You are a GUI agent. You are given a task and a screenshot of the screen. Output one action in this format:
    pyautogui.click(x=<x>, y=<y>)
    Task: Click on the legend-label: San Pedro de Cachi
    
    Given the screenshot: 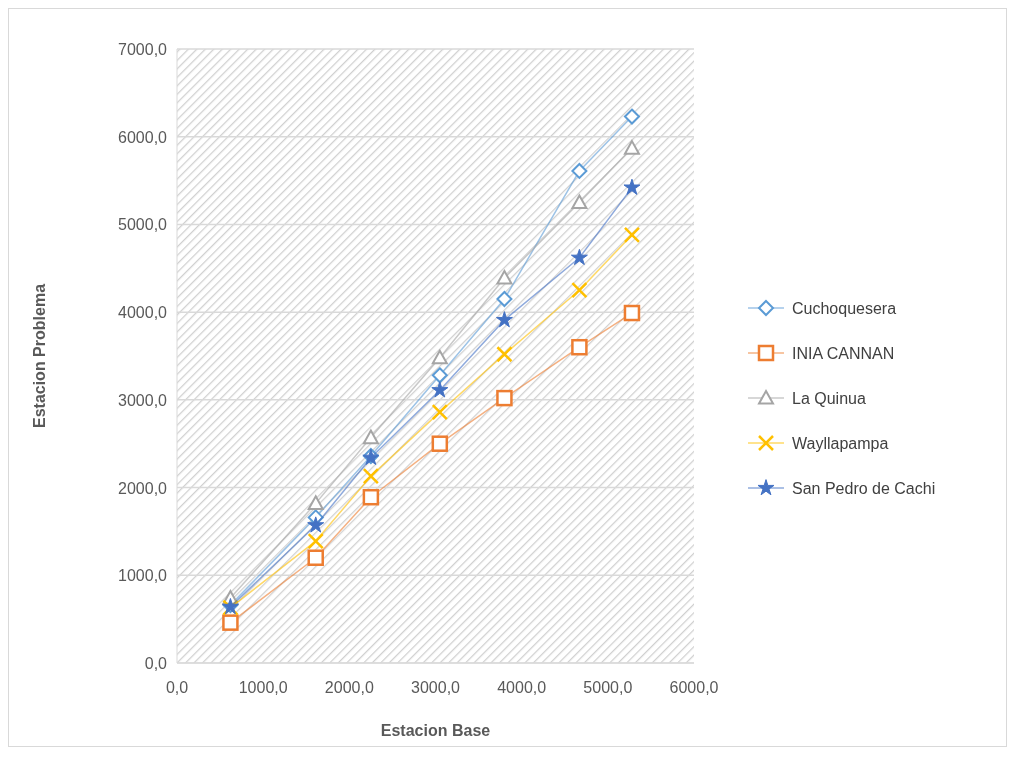 What is the action you would take?
    pyautogui.click(x=864, y=488)
    